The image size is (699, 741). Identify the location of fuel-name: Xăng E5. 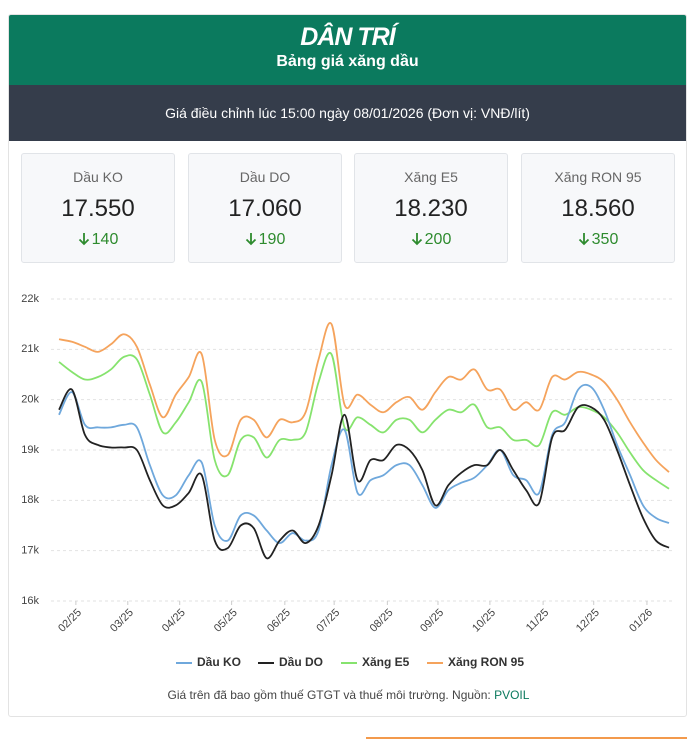
(431, 177).